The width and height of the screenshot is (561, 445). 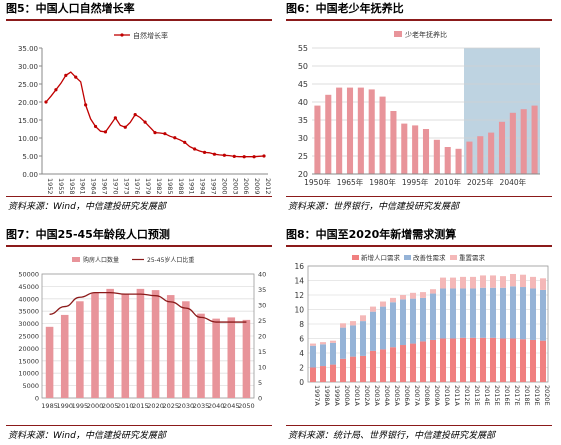 I want to click on legend-label: 购房人口数量, so click(x=101, y=260).